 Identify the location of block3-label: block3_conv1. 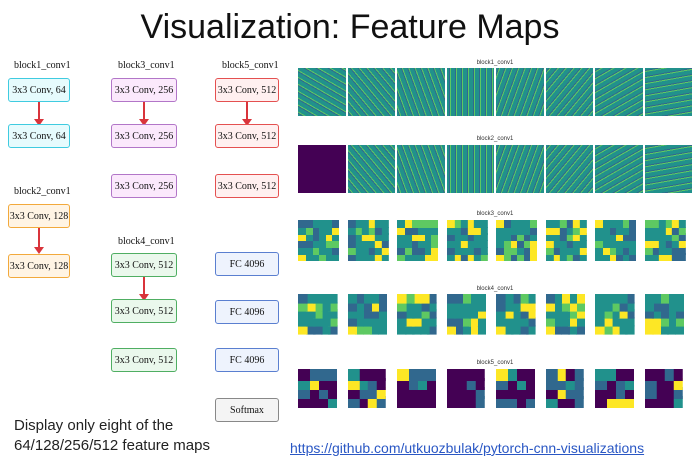
(146, 65).